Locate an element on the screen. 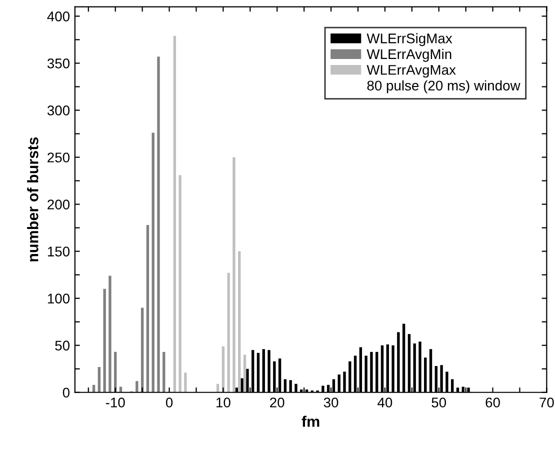 This screenshot has height=451, width=555. y-tick-label: 350 is located at coordinates (58, 63).